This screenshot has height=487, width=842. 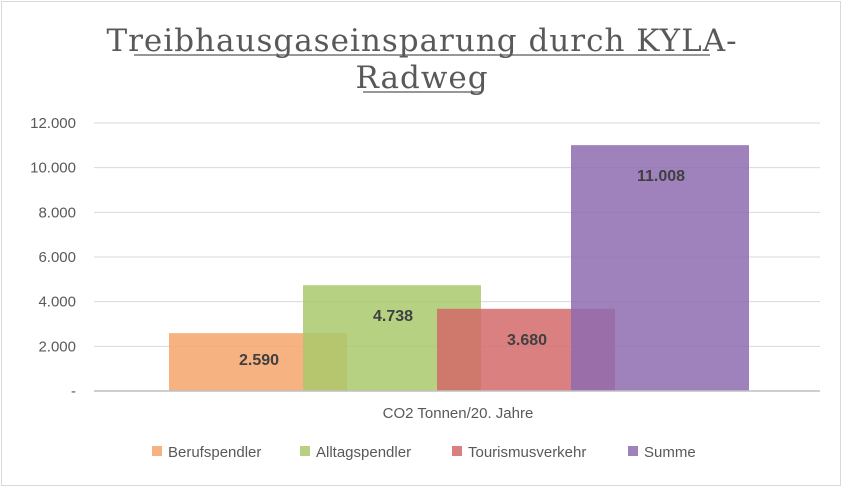 I want to click on y-axis-ticks: - 2.000 4.000 6.000 8.000 10.000 12.000, so click(x=53, y=257).